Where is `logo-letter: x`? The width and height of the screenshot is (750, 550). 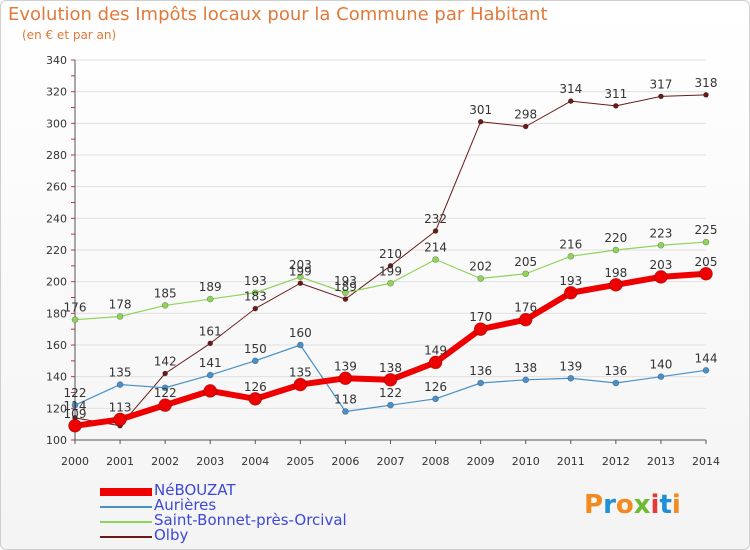 logo-letter: x is located at coordinates (642, 505).